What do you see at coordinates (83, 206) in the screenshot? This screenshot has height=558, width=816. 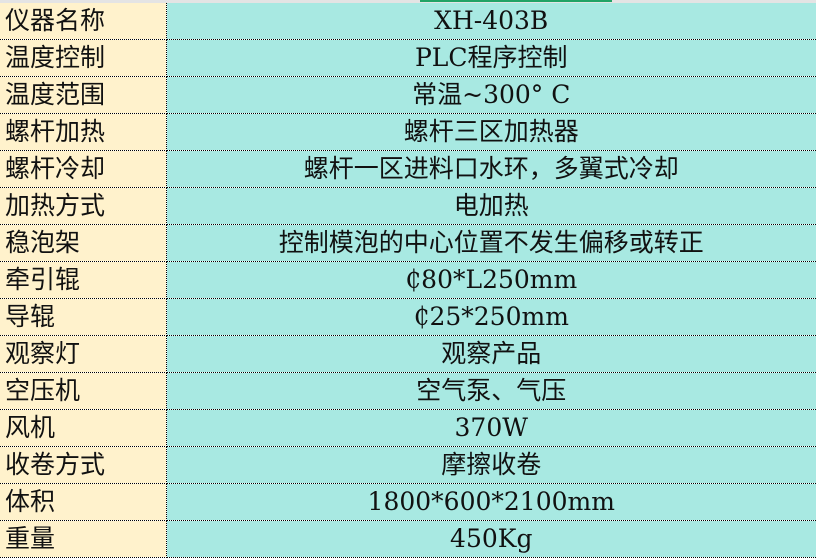 I see `spec-label-cell: 加热方式` at bounding box center [83, 206].